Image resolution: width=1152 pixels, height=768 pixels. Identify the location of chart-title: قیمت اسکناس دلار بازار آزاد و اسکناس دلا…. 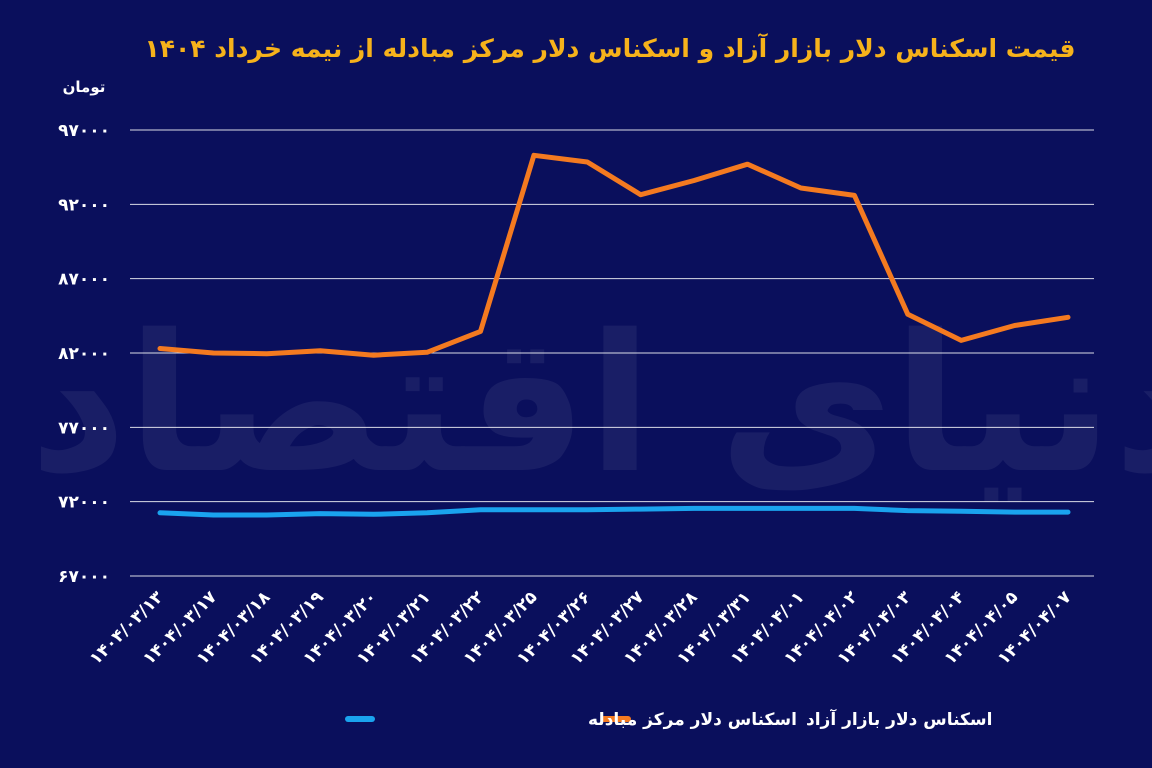
(609, 48).